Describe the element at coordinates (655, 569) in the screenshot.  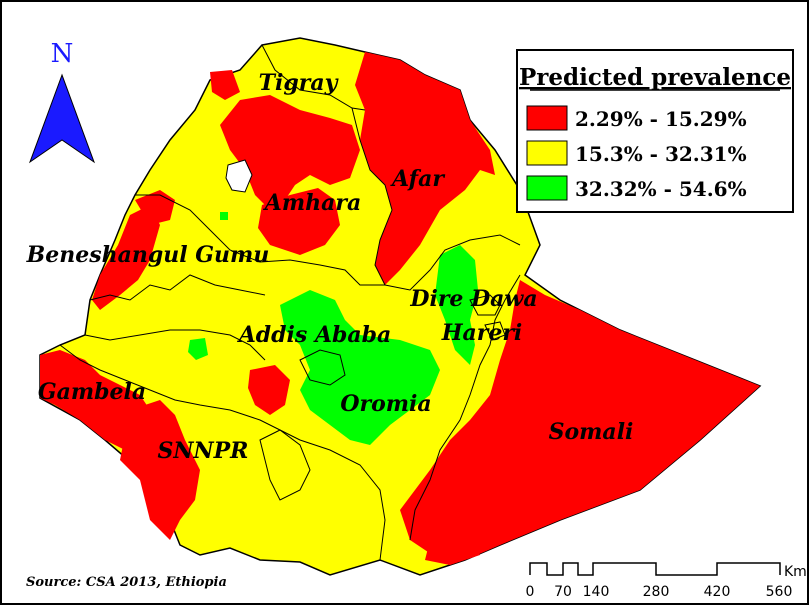
I see `scale-bar-line` at that location.